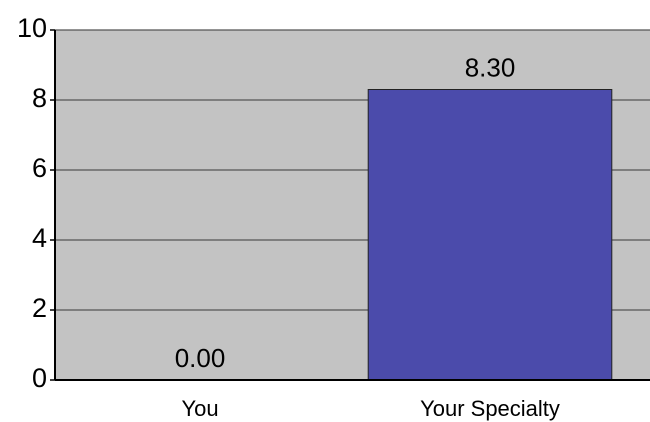 This screenshot has width=650, height=422. What do you see at coordinates (490, 67) in the screenshot?
I see `value-label: 8.30` at bounding box center [490, 67].